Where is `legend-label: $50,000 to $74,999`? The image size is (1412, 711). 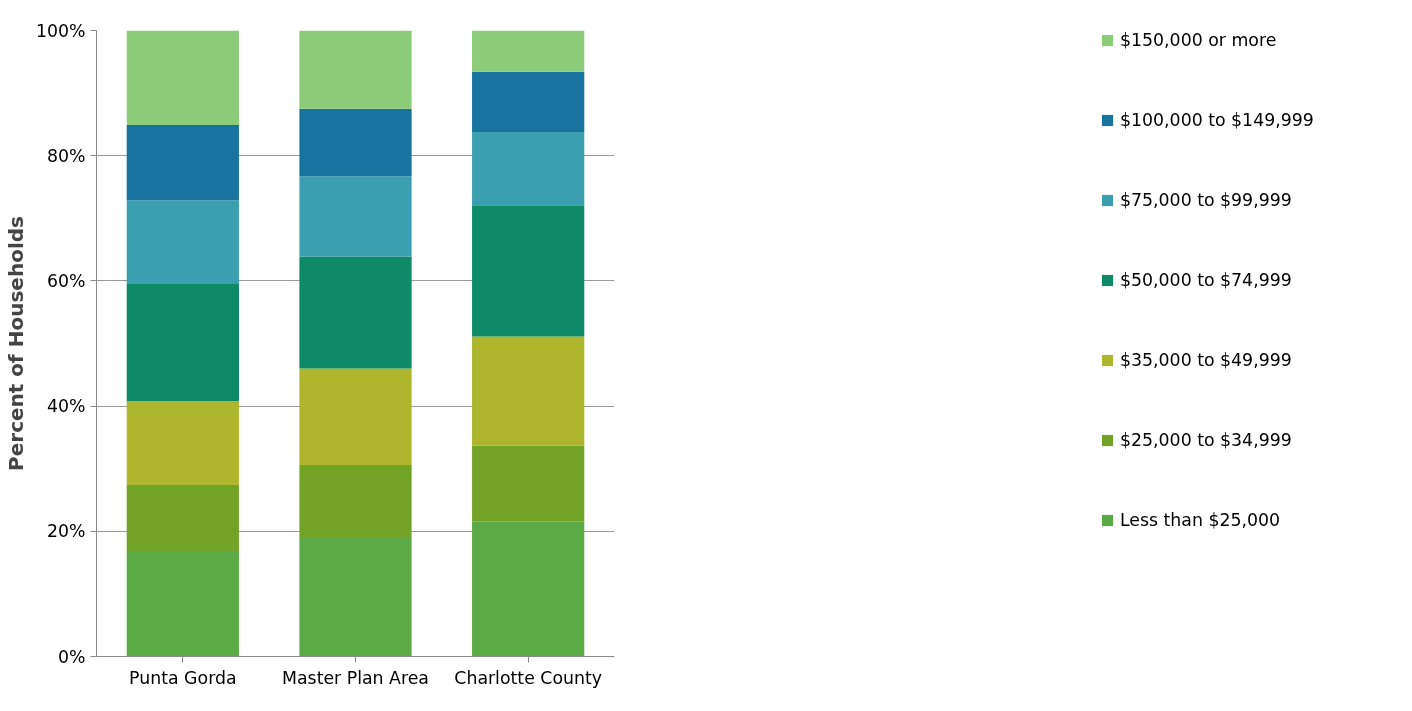
legend-label: $50,000 to $74,999 is located at coordinates (1206, 280).